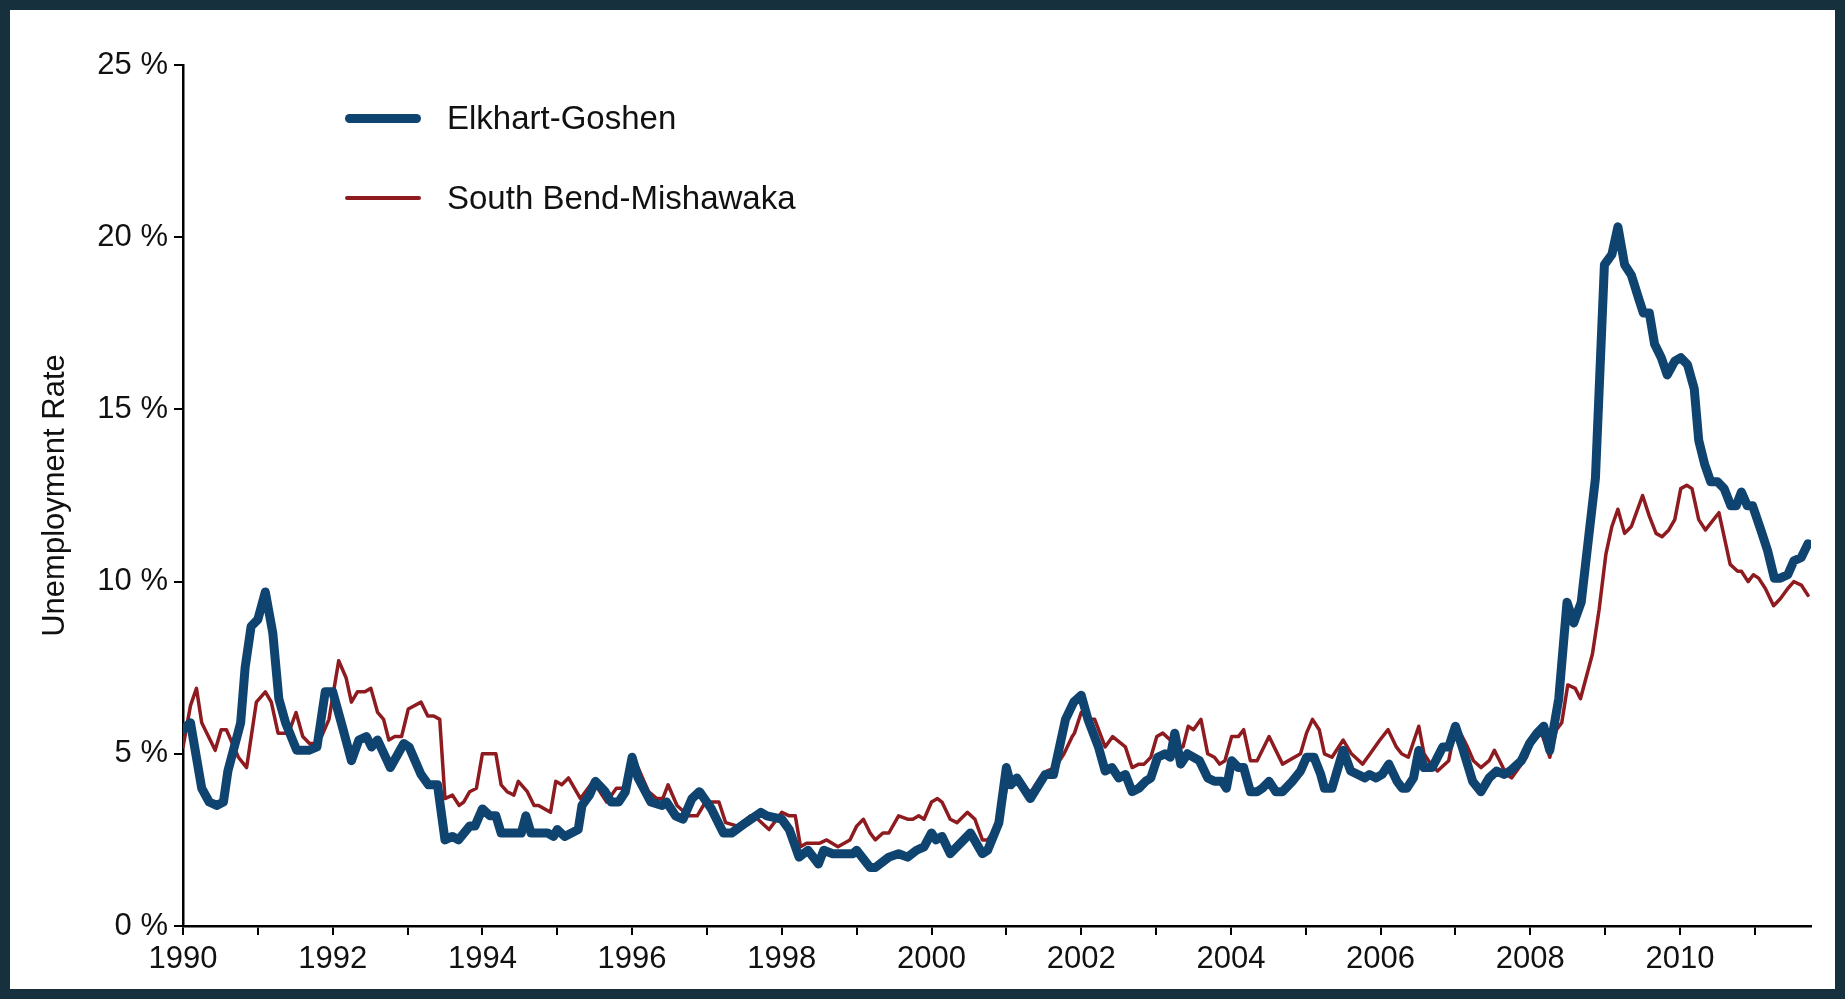  Describe the element at coordinates (132, 407) in the screenshot. I see `y-tick-label: 15 %` at that location.